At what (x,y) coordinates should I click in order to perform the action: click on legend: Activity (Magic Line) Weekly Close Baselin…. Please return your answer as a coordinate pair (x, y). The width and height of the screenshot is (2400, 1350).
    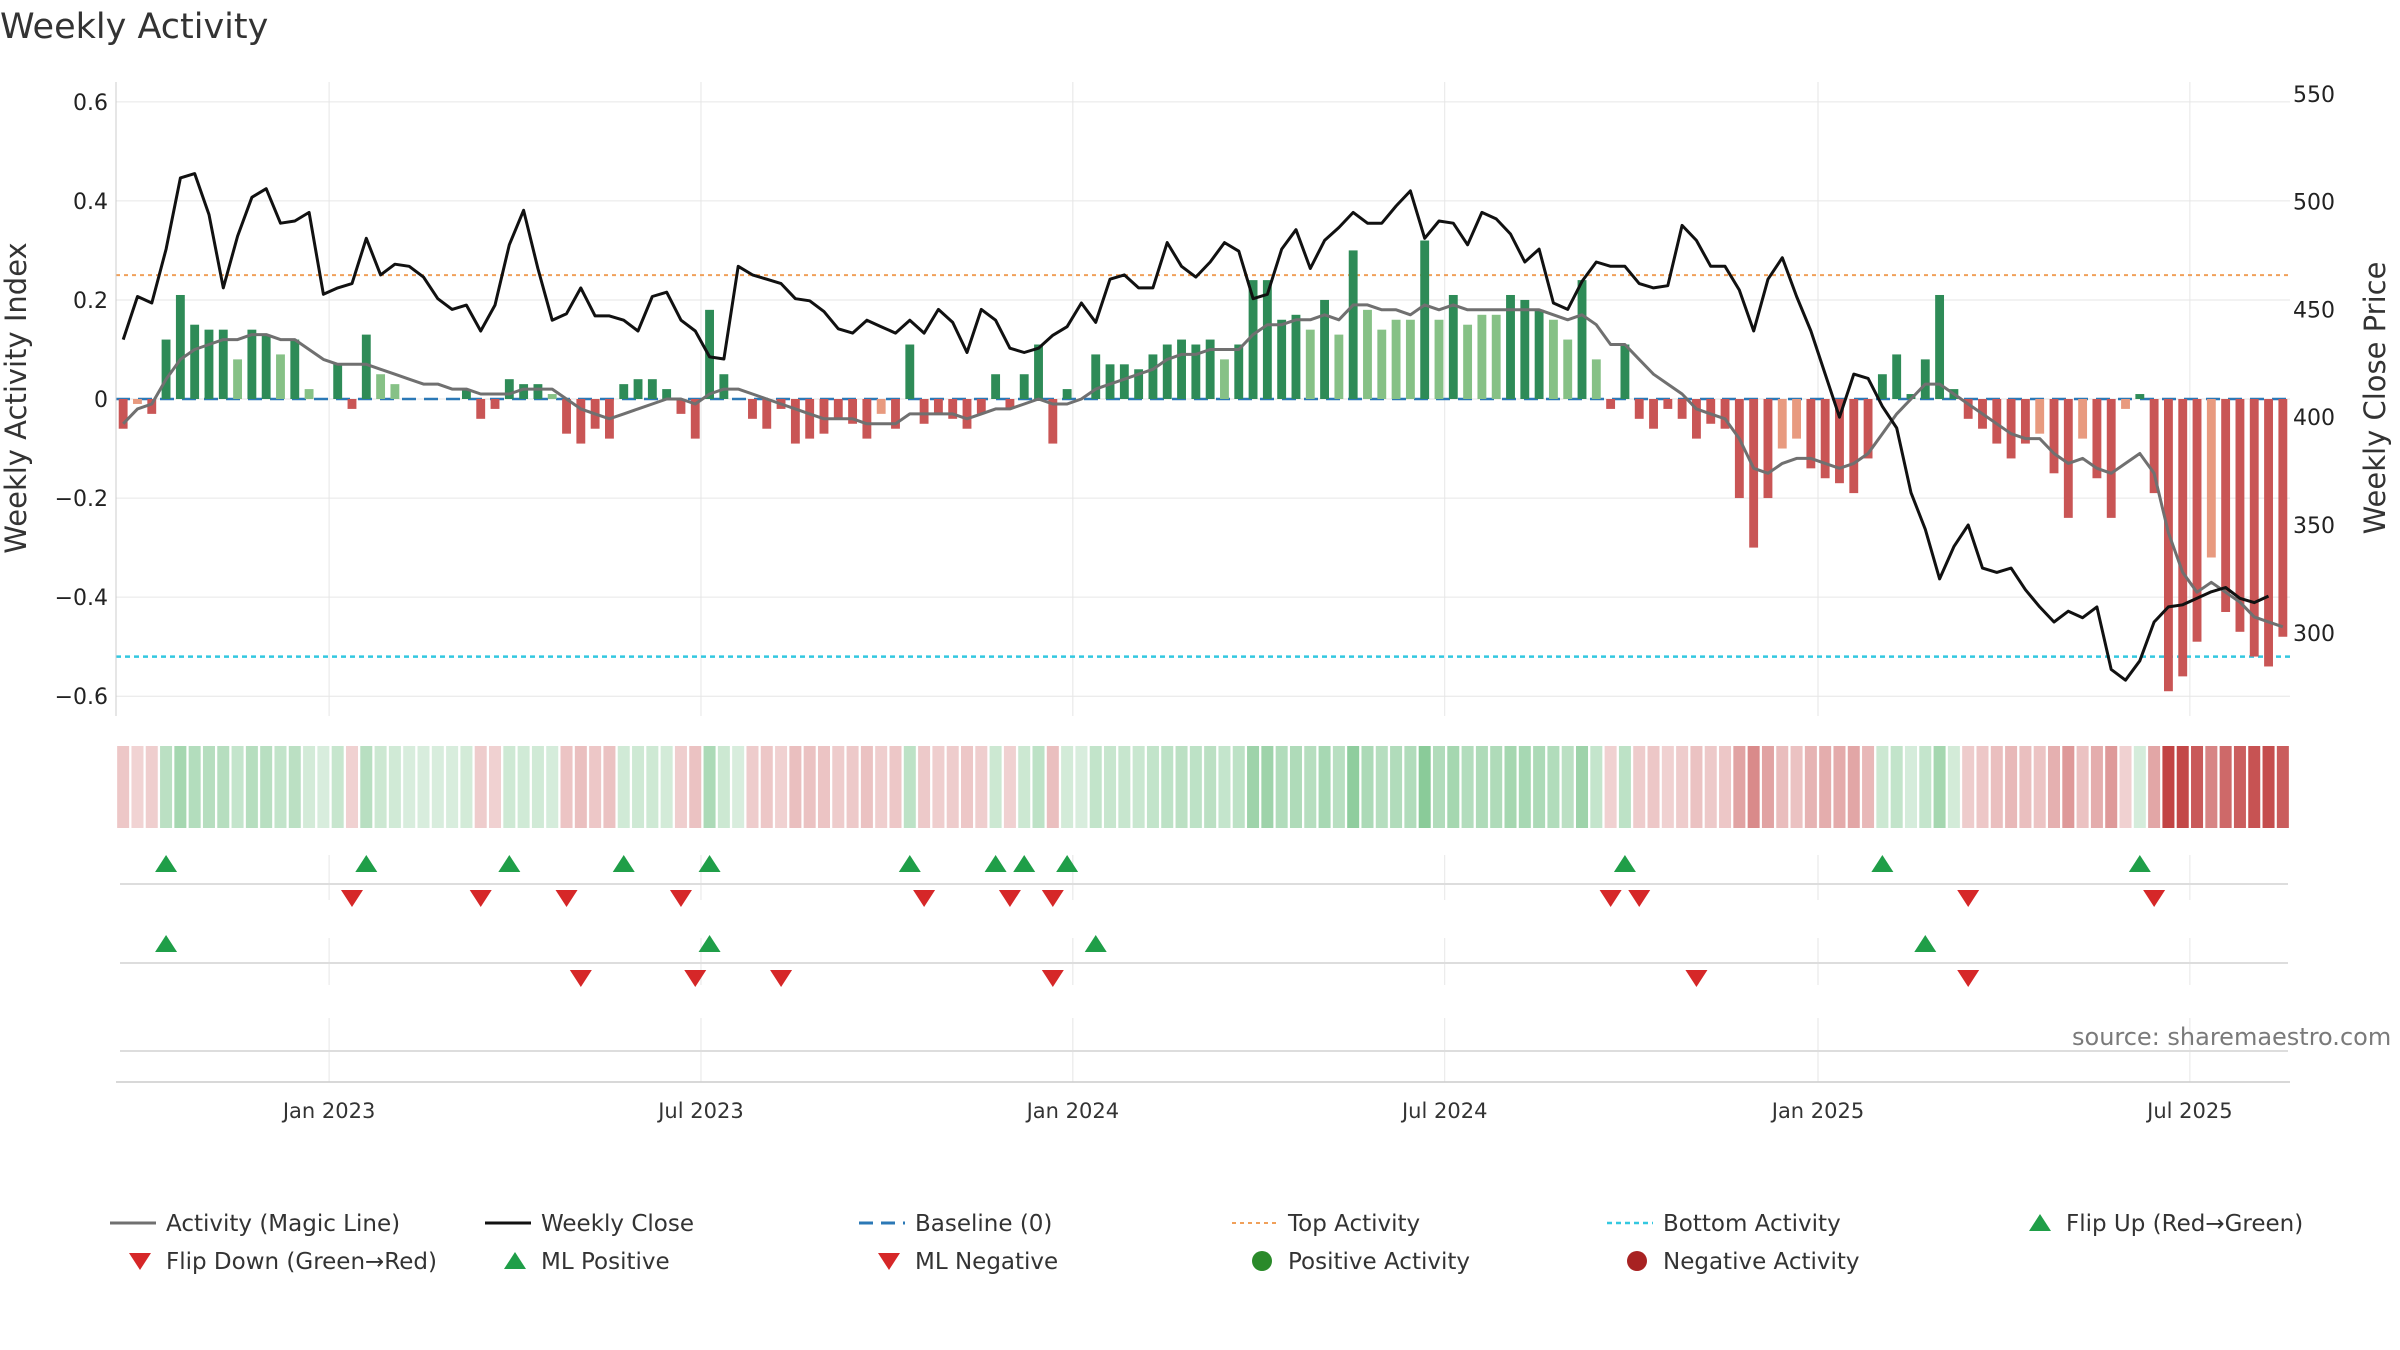
    Looking at the image, I should click on (1206, 1243).